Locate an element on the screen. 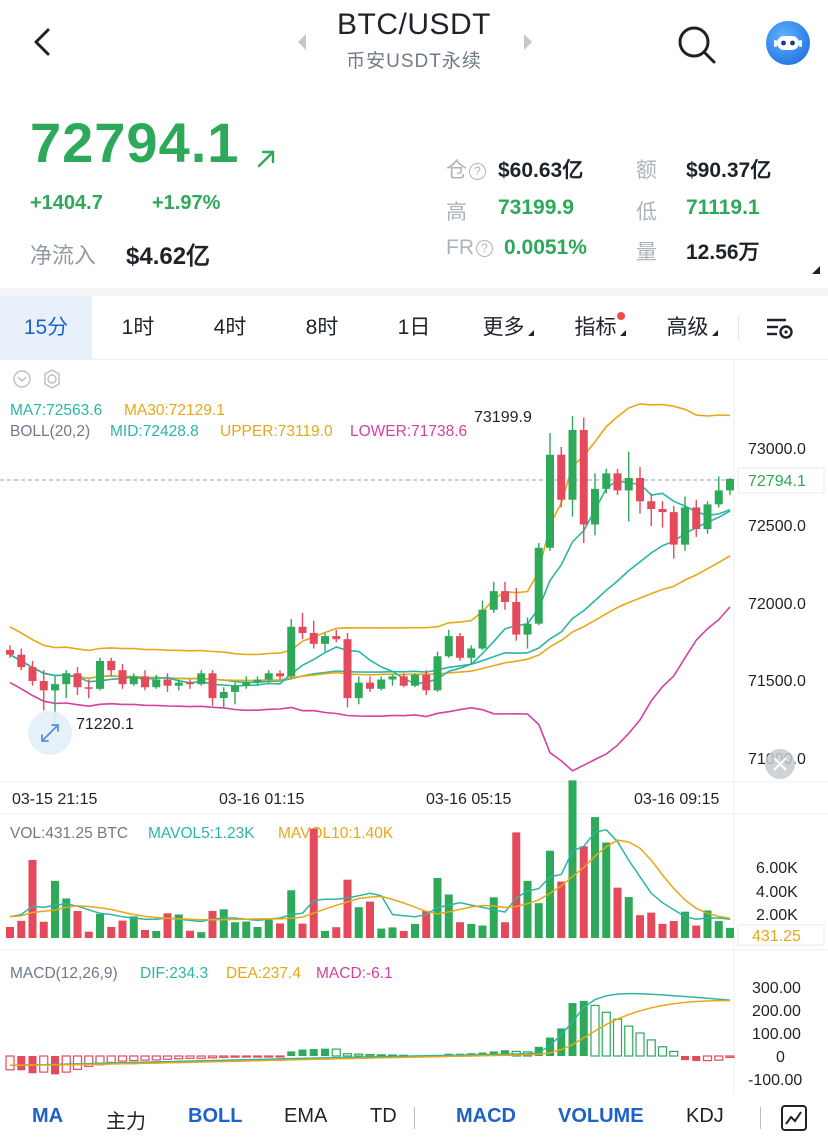  indicator-macd: MACD is located at coordinates (486, 1116).